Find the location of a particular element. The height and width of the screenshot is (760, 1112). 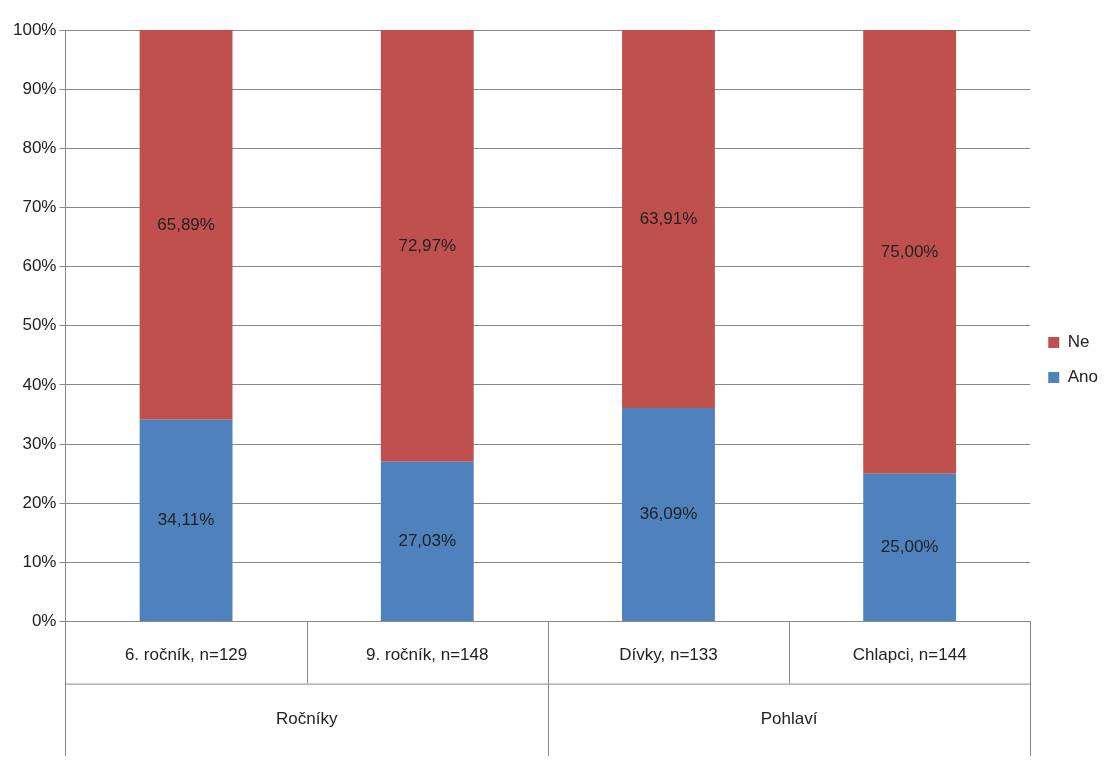

text: Ročníky is located at coordinates (306, 719).